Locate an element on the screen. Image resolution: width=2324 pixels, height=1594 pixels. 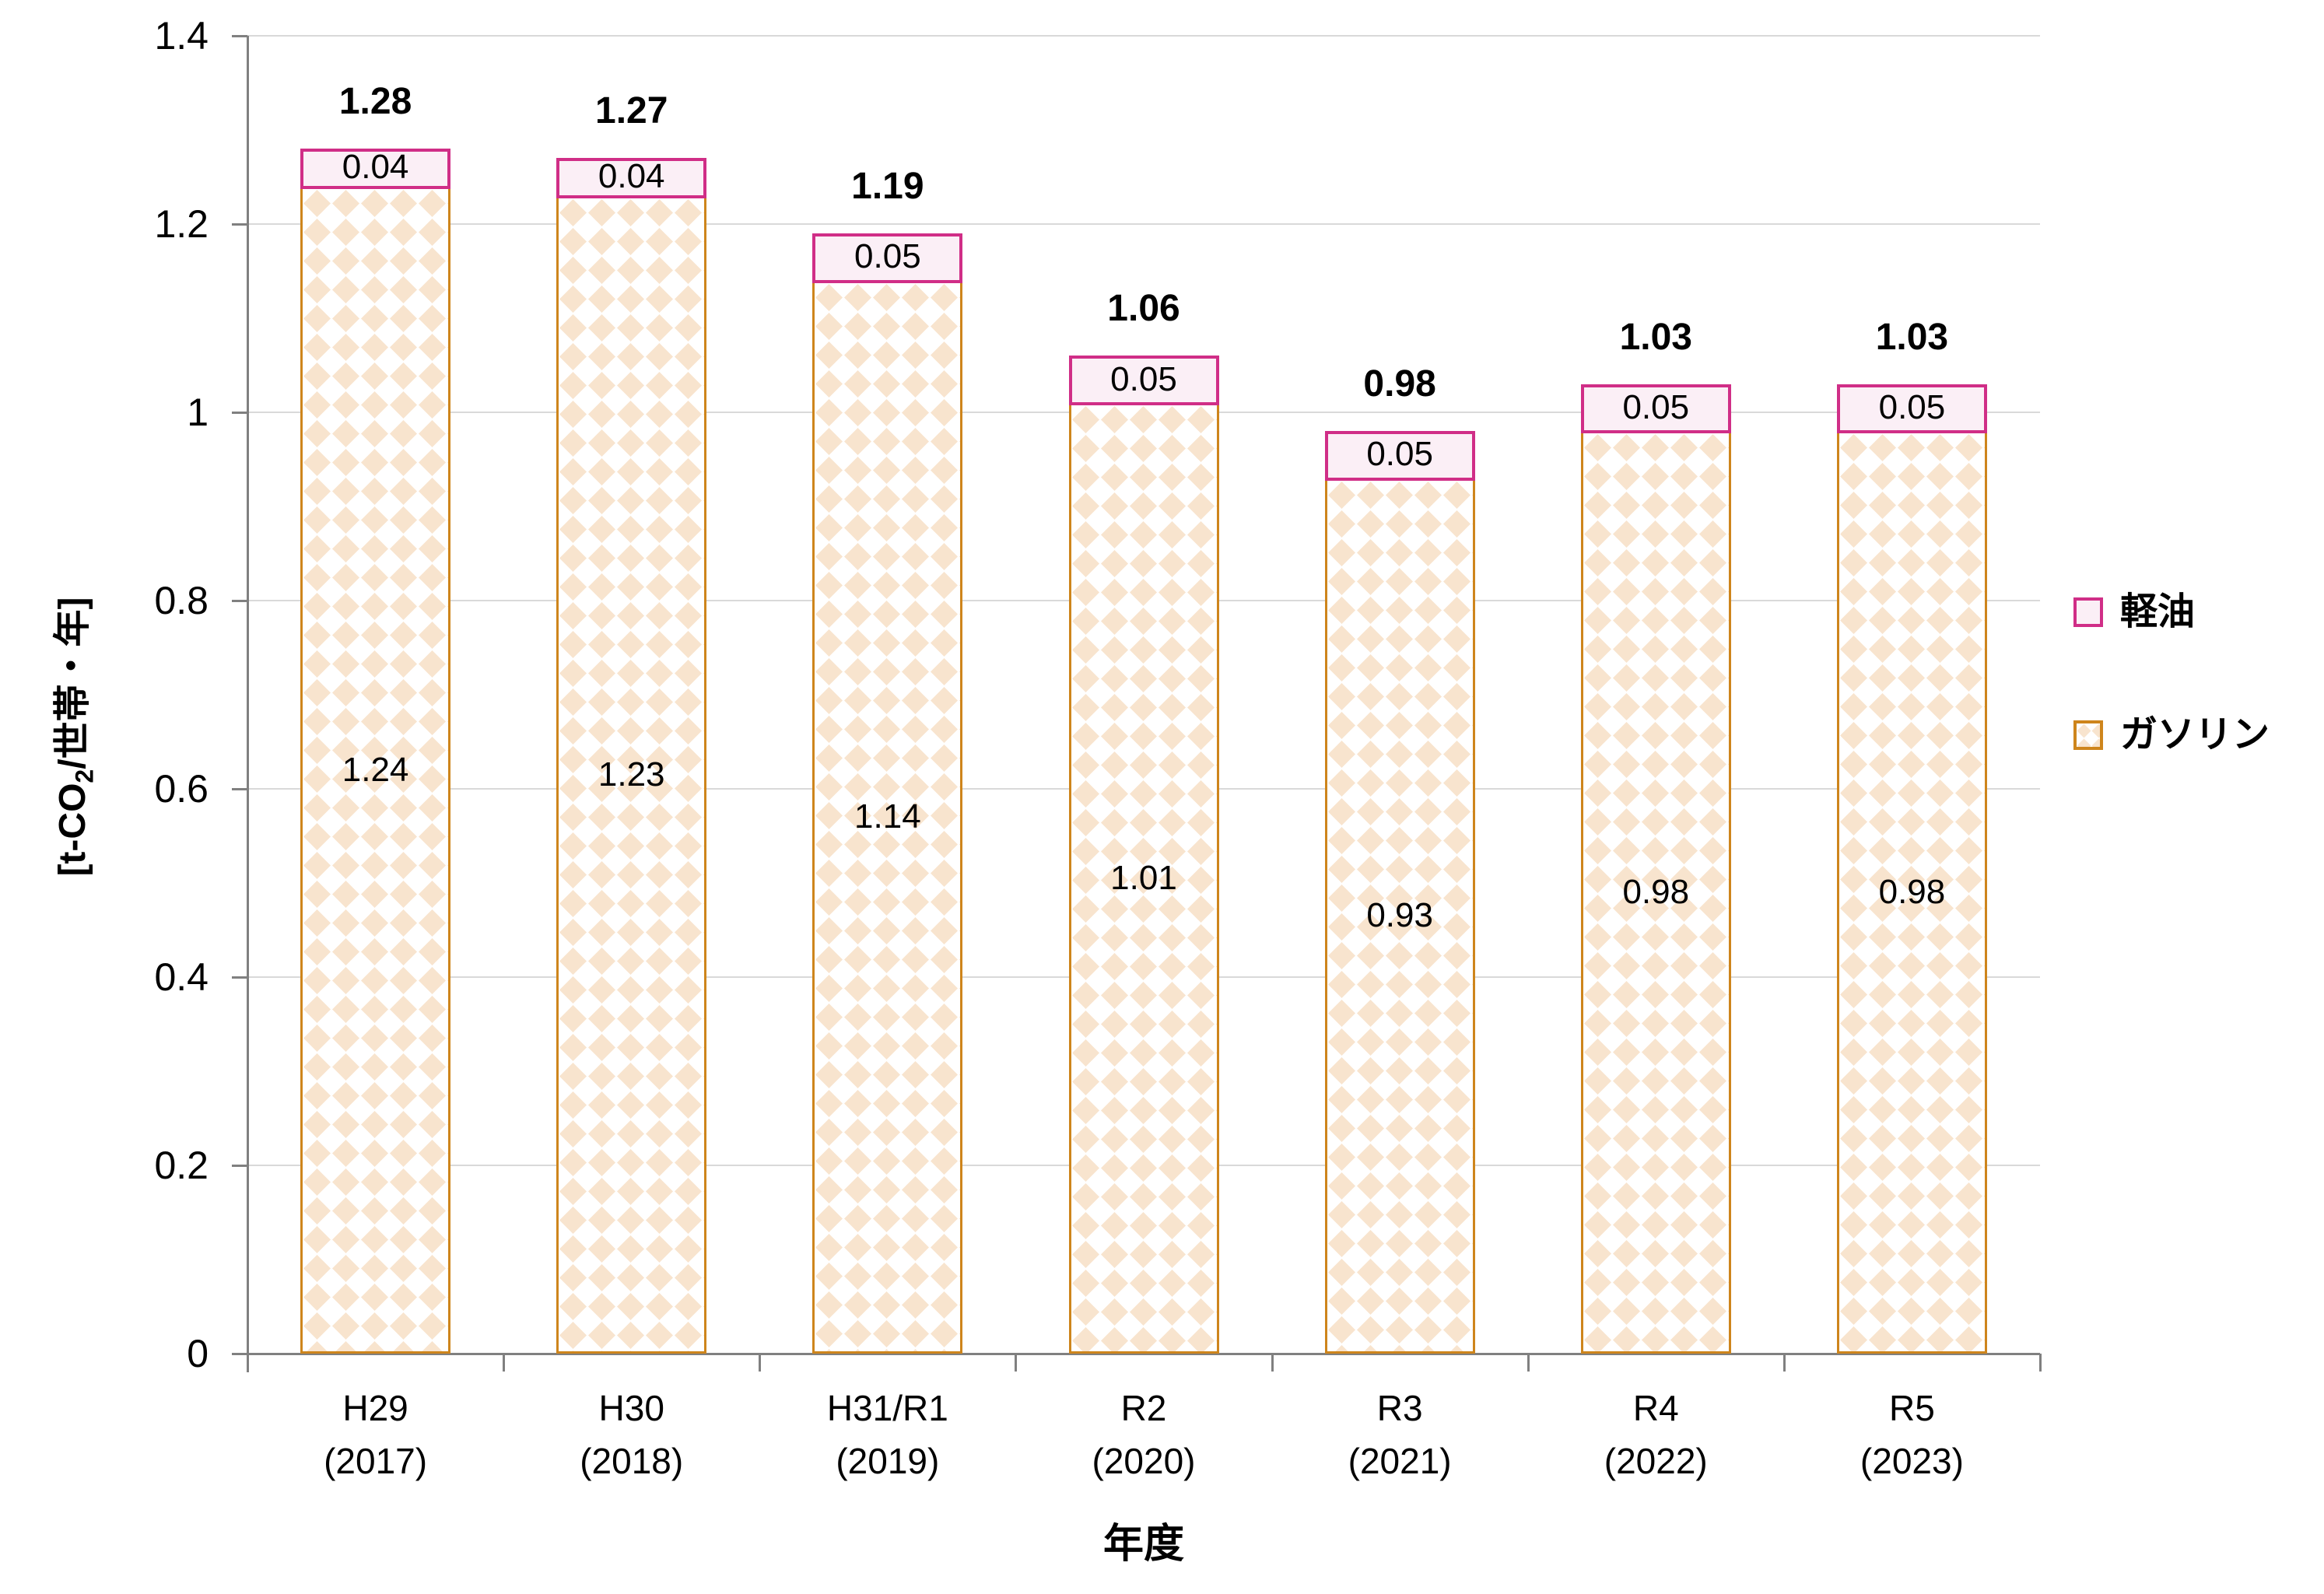
category-label-year: (2017) is located at coordinates (376, 1461).